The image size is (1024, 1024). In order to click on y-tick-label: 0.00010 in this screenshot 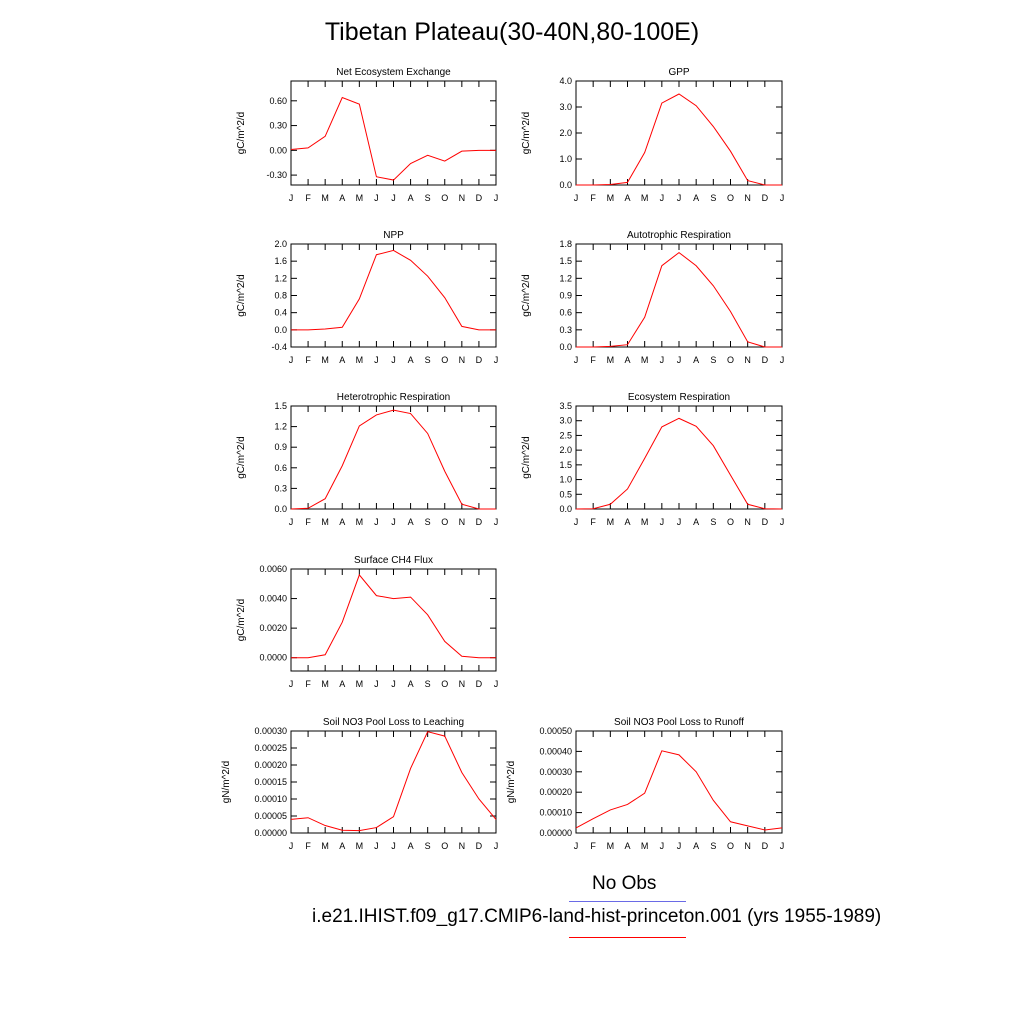, I will do `click(555, 813)`.